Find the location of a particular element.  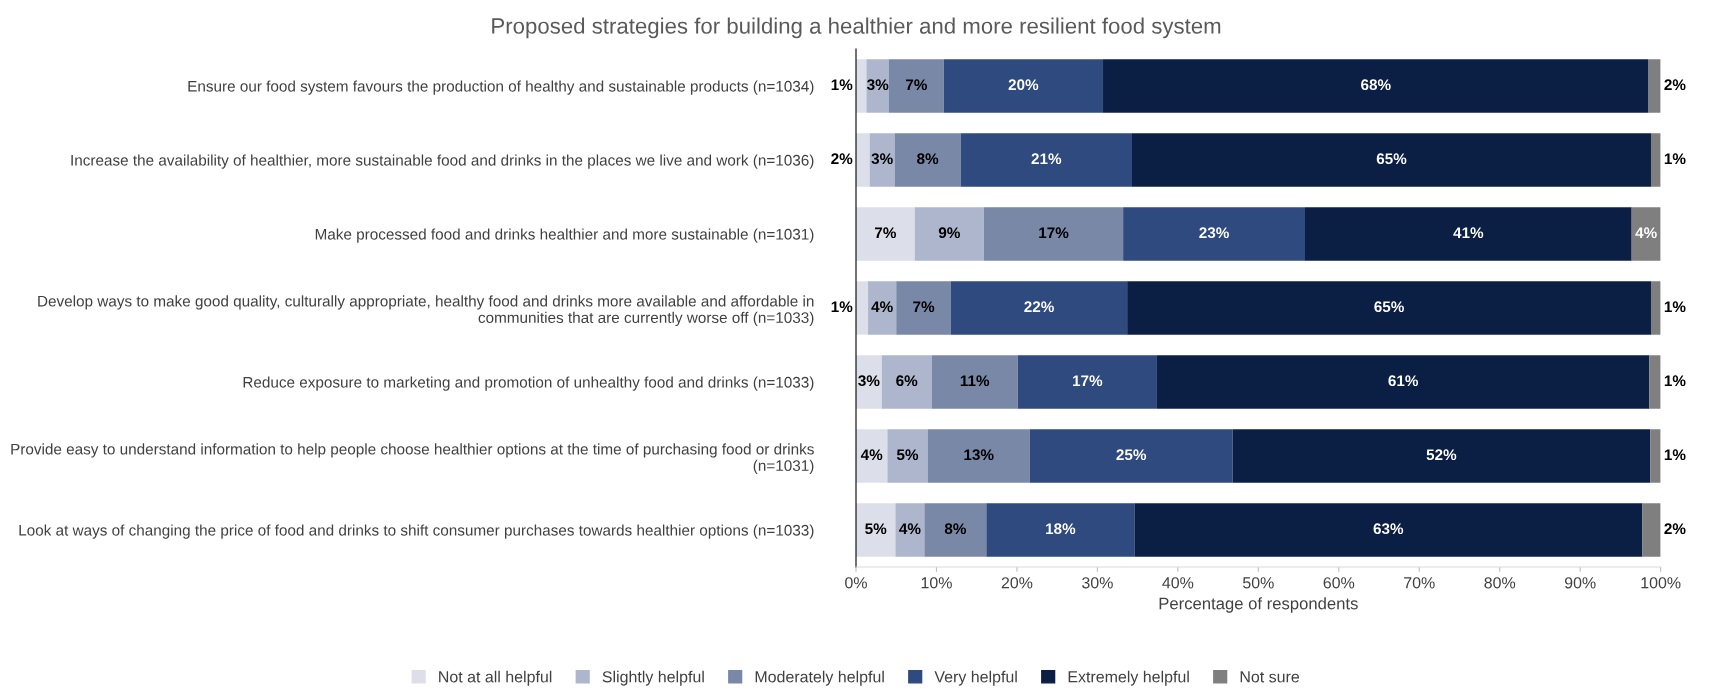

x-tick-label: 80% is located at coordinates (1500, 583).